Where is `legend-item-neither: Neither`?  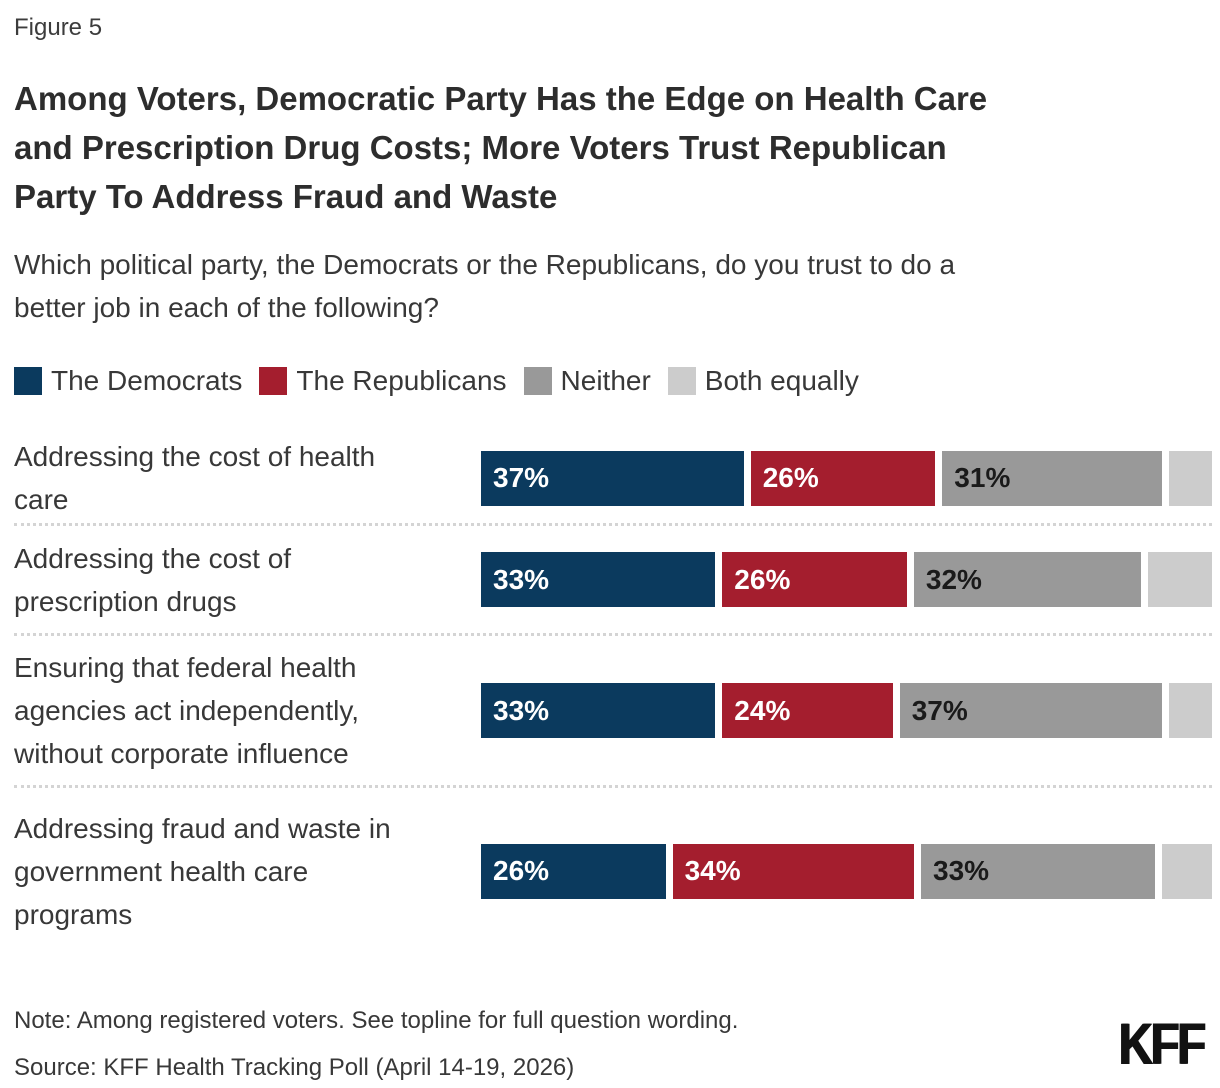 legend-item-neither: Neither is located at coordinates (587, 381).